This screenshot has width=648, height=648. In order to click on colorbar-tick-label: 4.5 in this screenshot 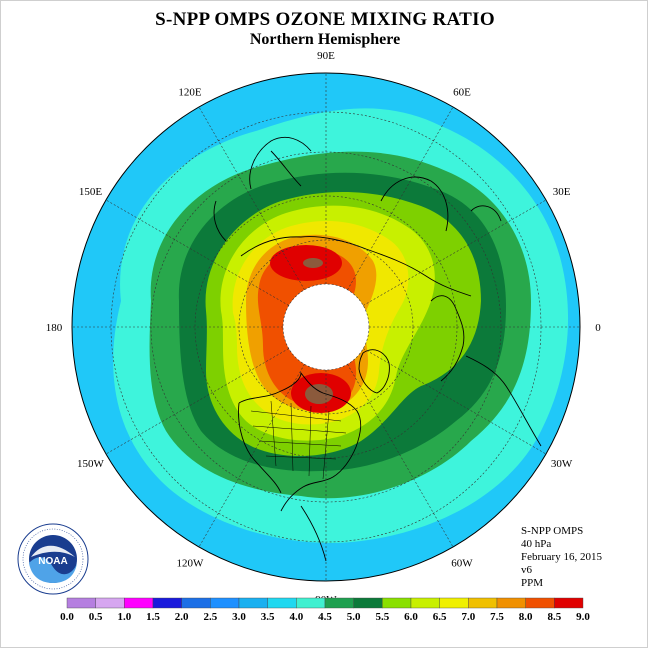, I will do `click(325, 617)`.